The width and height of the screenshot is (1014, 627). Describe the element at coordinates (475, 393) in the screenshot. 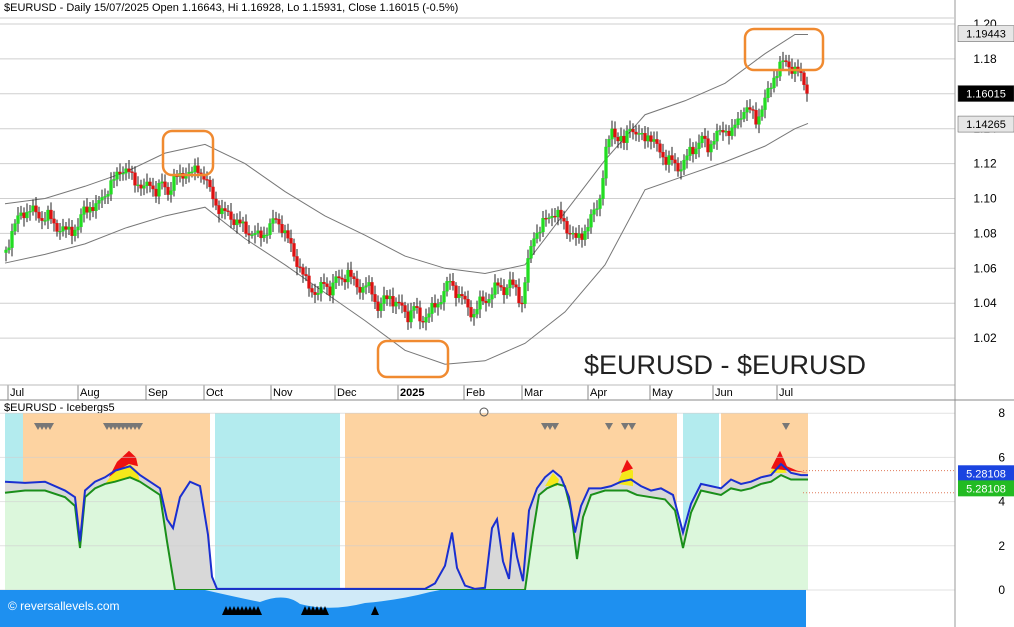

I see `month-tick-label: Feb` at that location.